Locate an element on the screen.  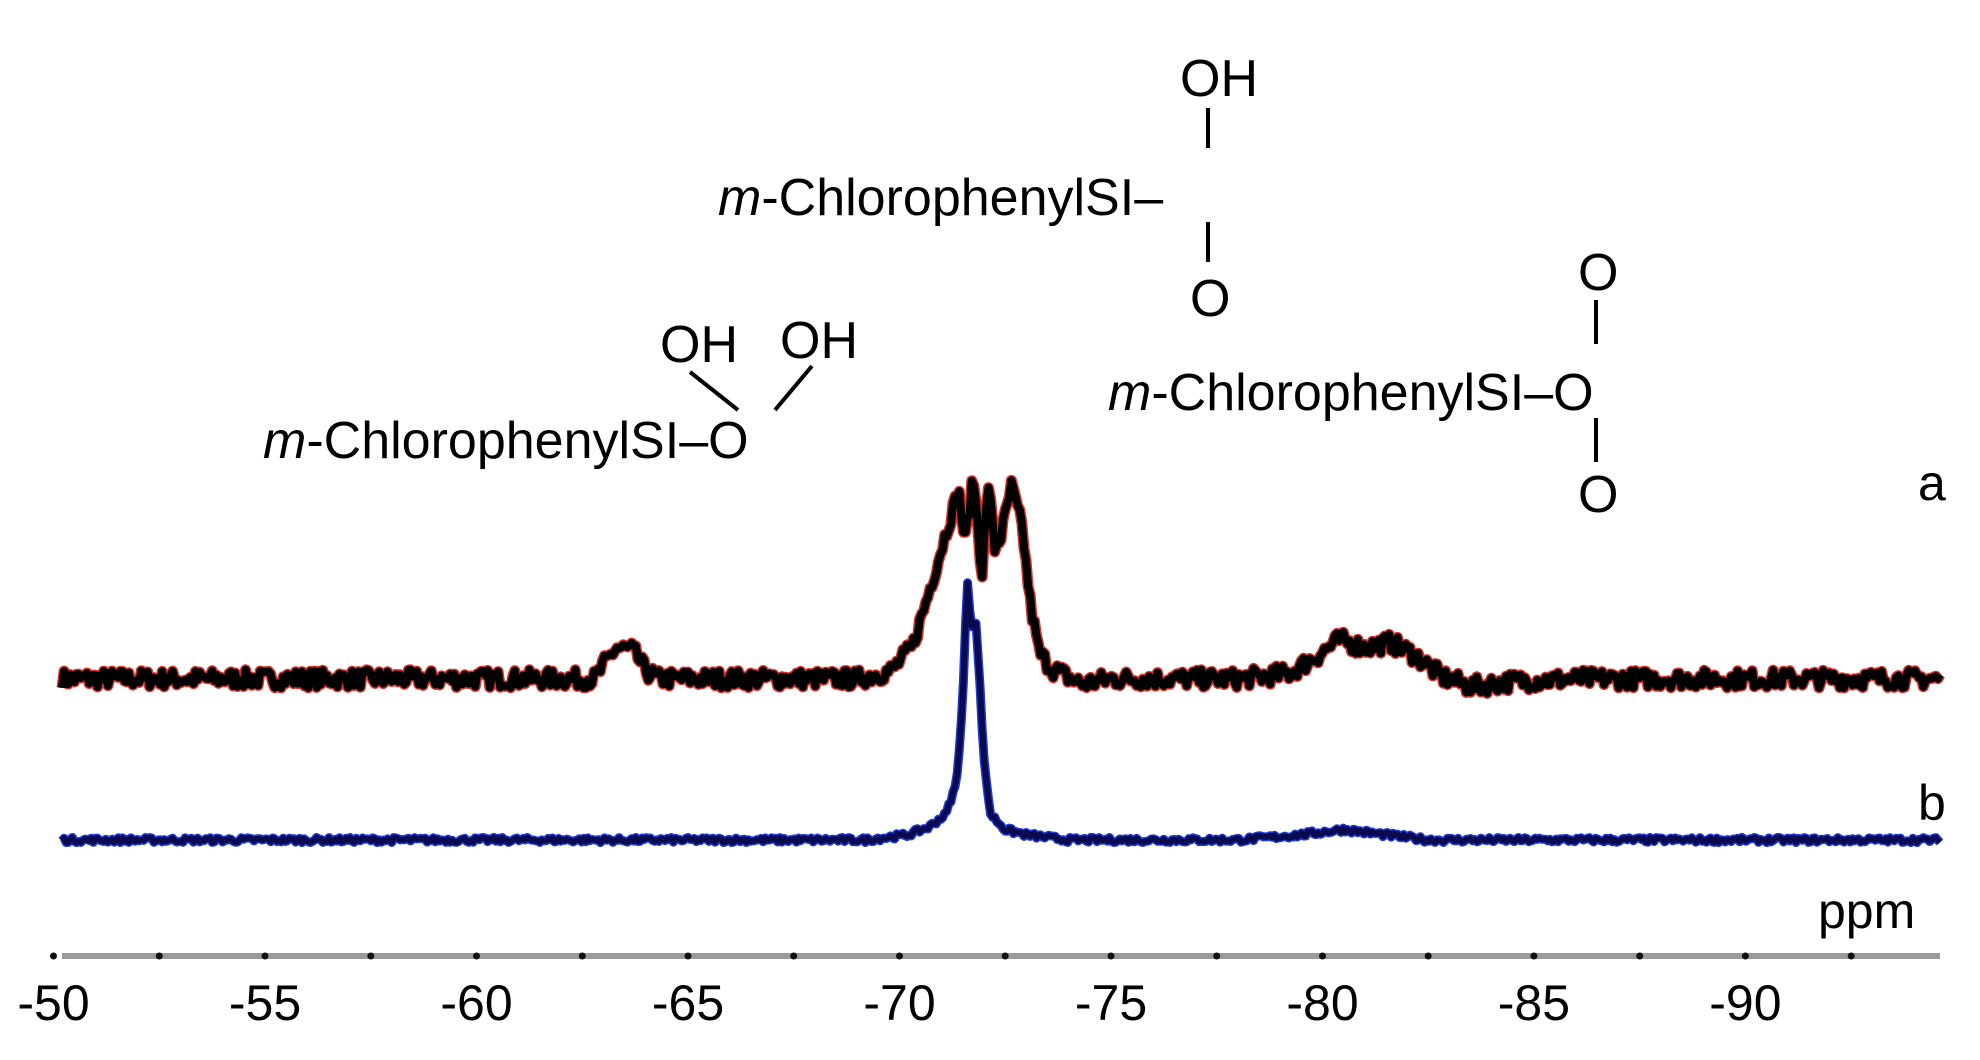
annotation-left-oh2: OH is located at coordinates (819, 341).